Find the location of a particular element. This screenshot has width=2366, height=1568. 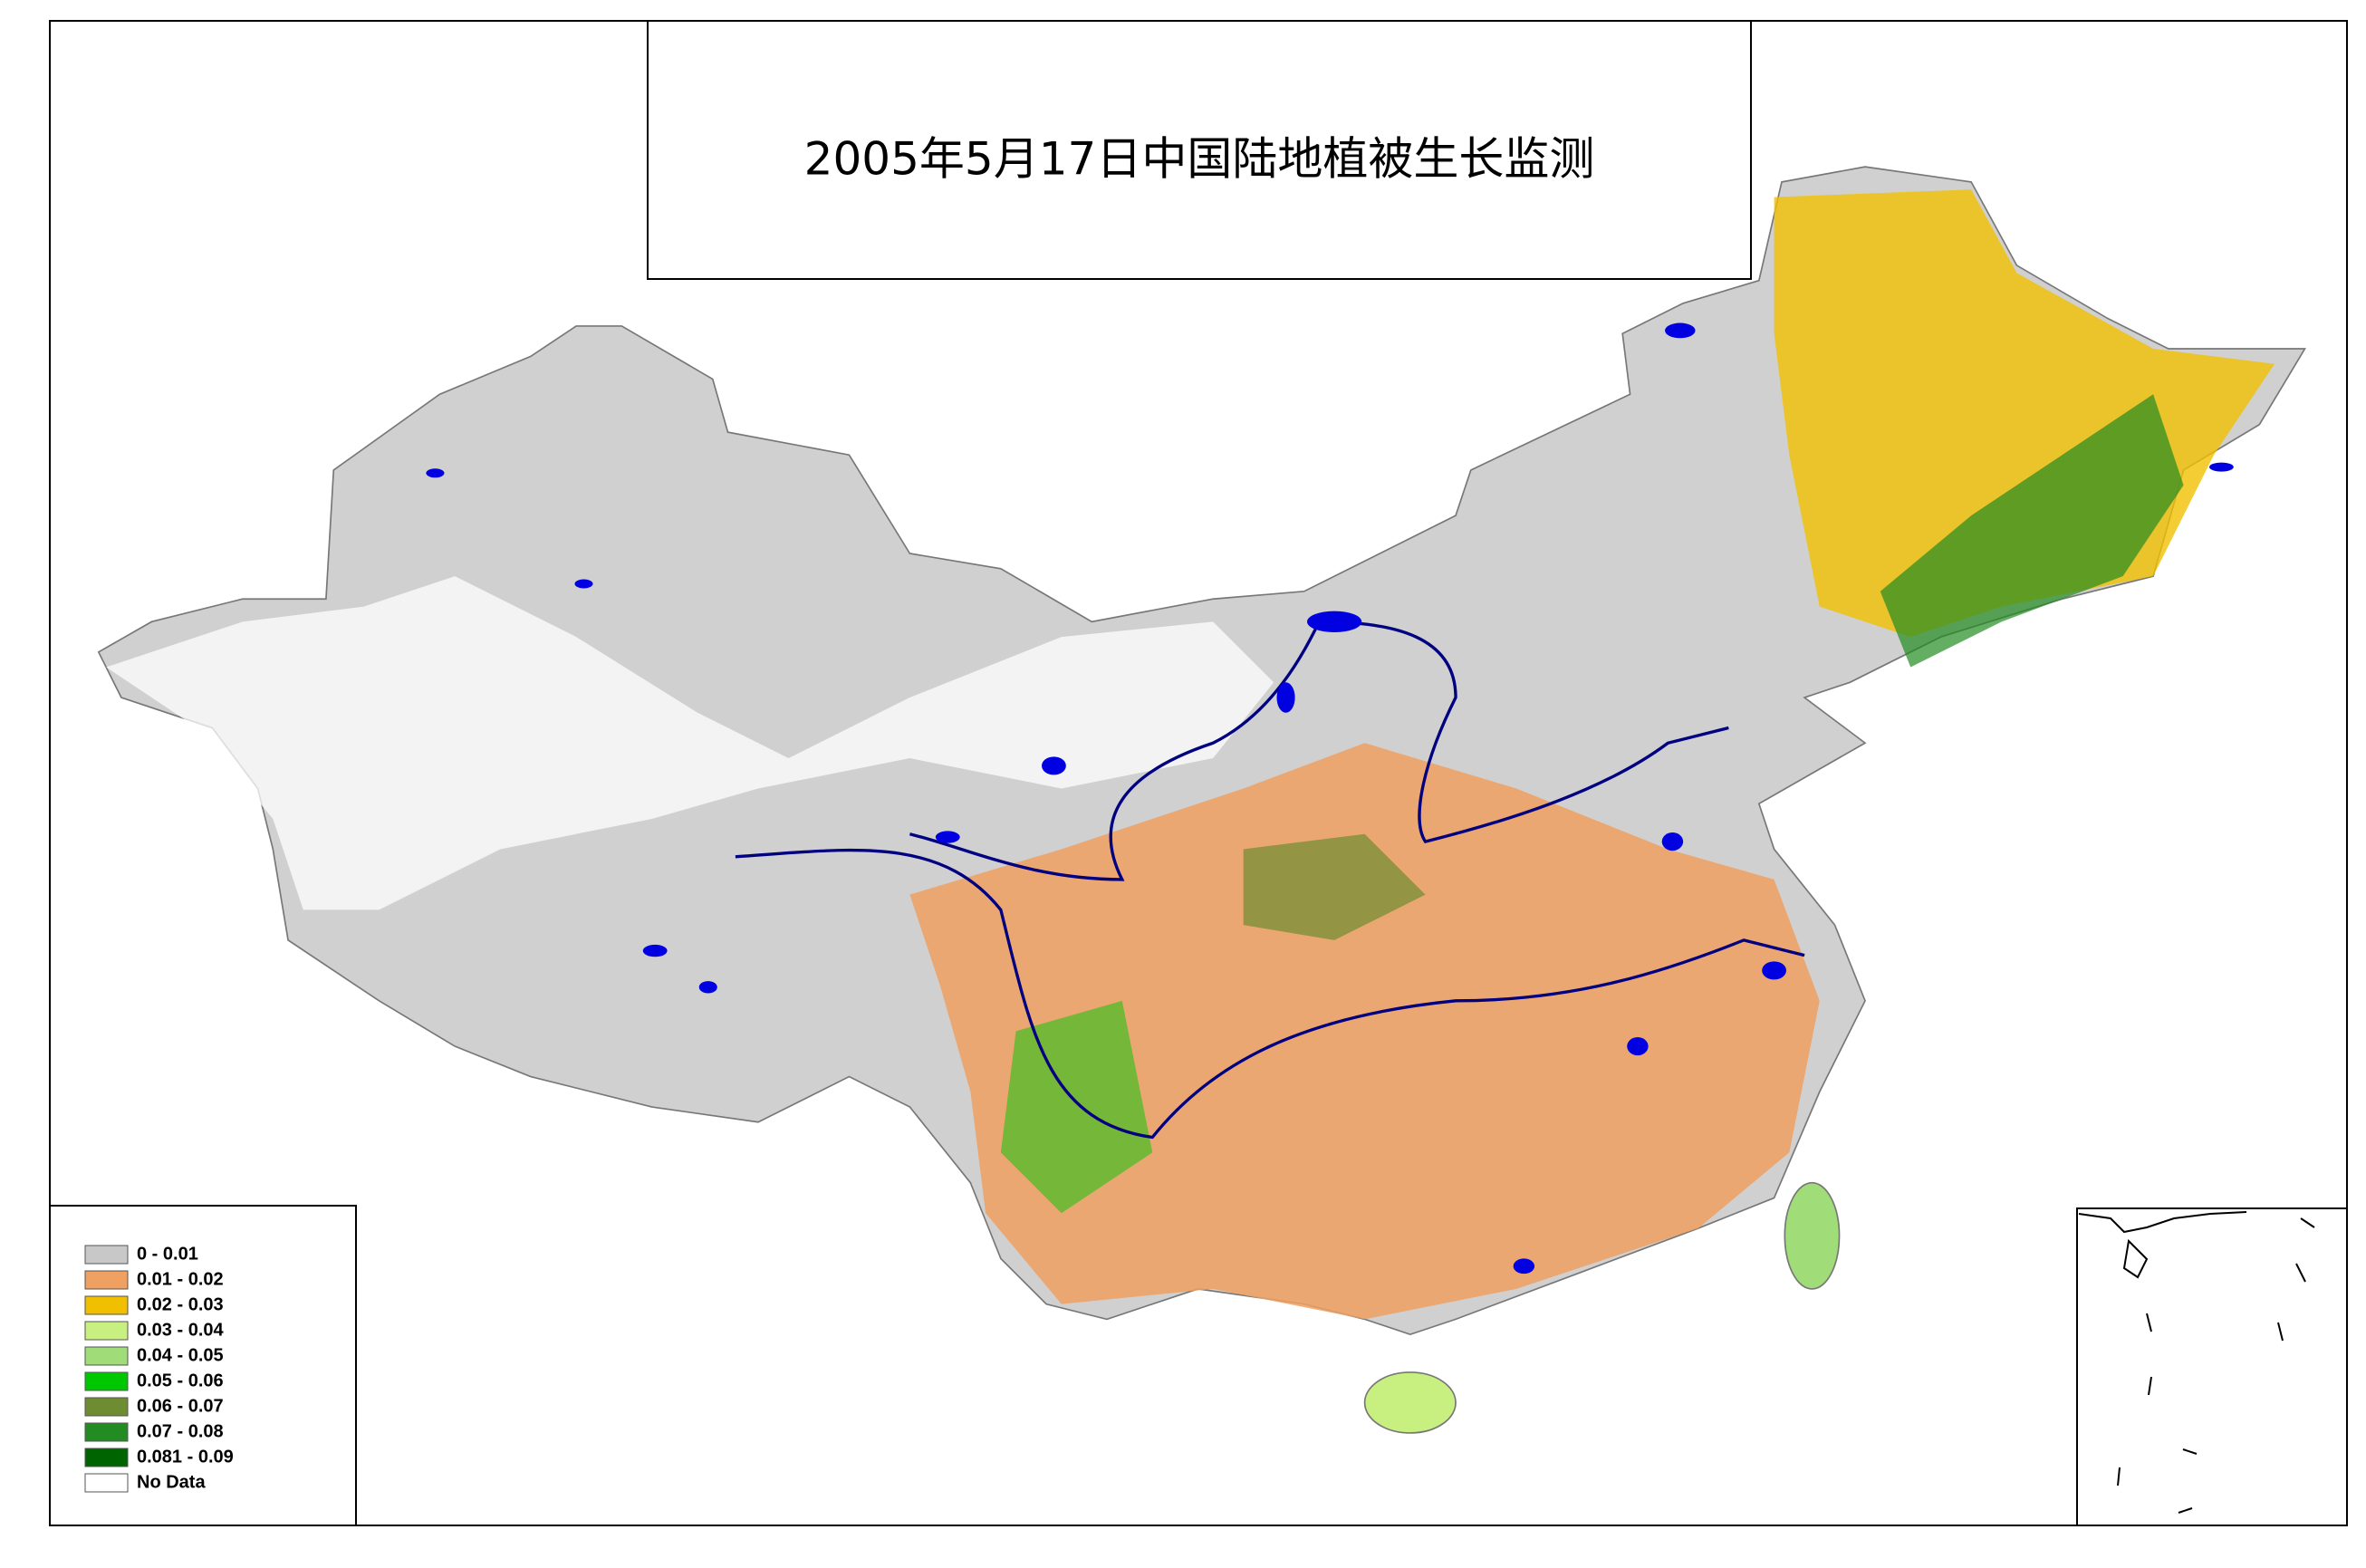

forest-northeast is located at coordinates (2032, 531).